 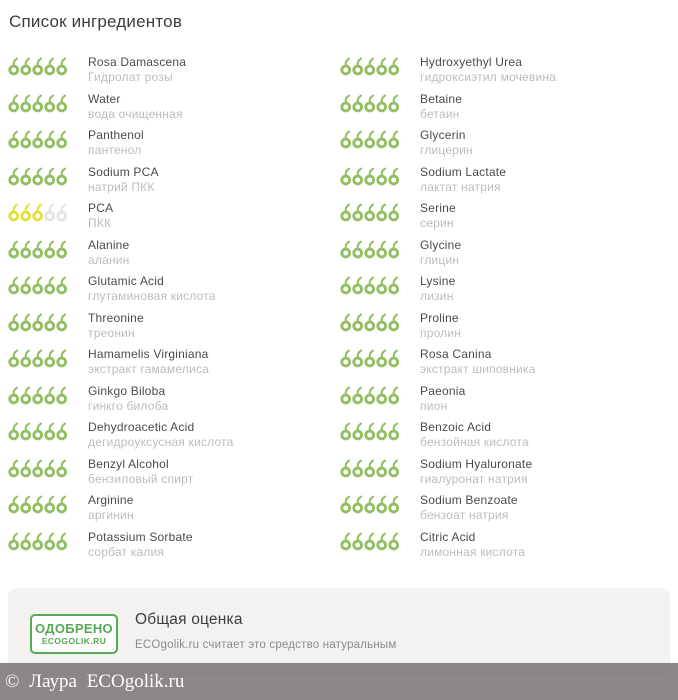 I want to click on ingredient-name: Proline, so click(x=439, y=317).